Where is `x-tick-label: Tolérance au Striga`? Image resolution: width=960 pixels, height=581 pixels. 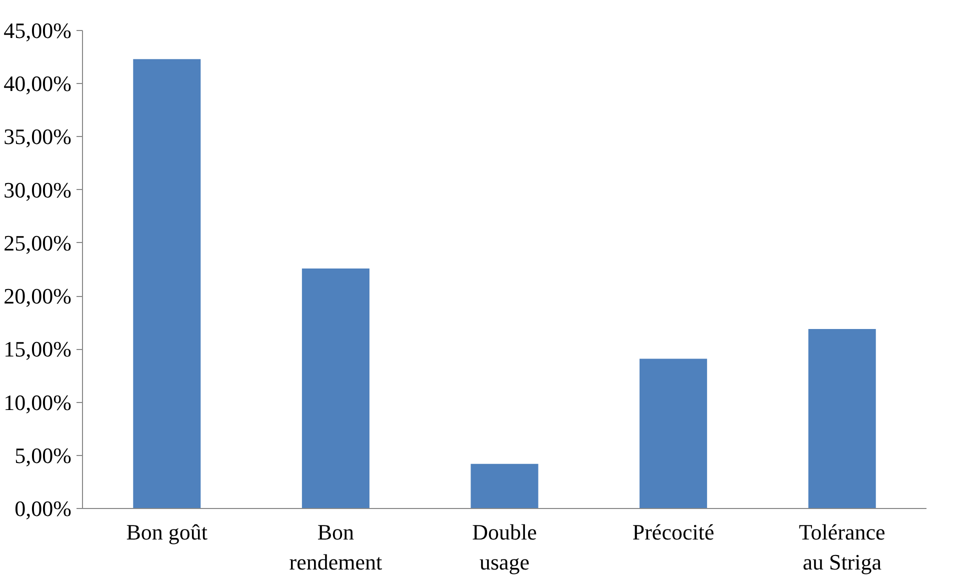 x-tick-label: Tolérance au Striga is located at coordinates (842, 547).